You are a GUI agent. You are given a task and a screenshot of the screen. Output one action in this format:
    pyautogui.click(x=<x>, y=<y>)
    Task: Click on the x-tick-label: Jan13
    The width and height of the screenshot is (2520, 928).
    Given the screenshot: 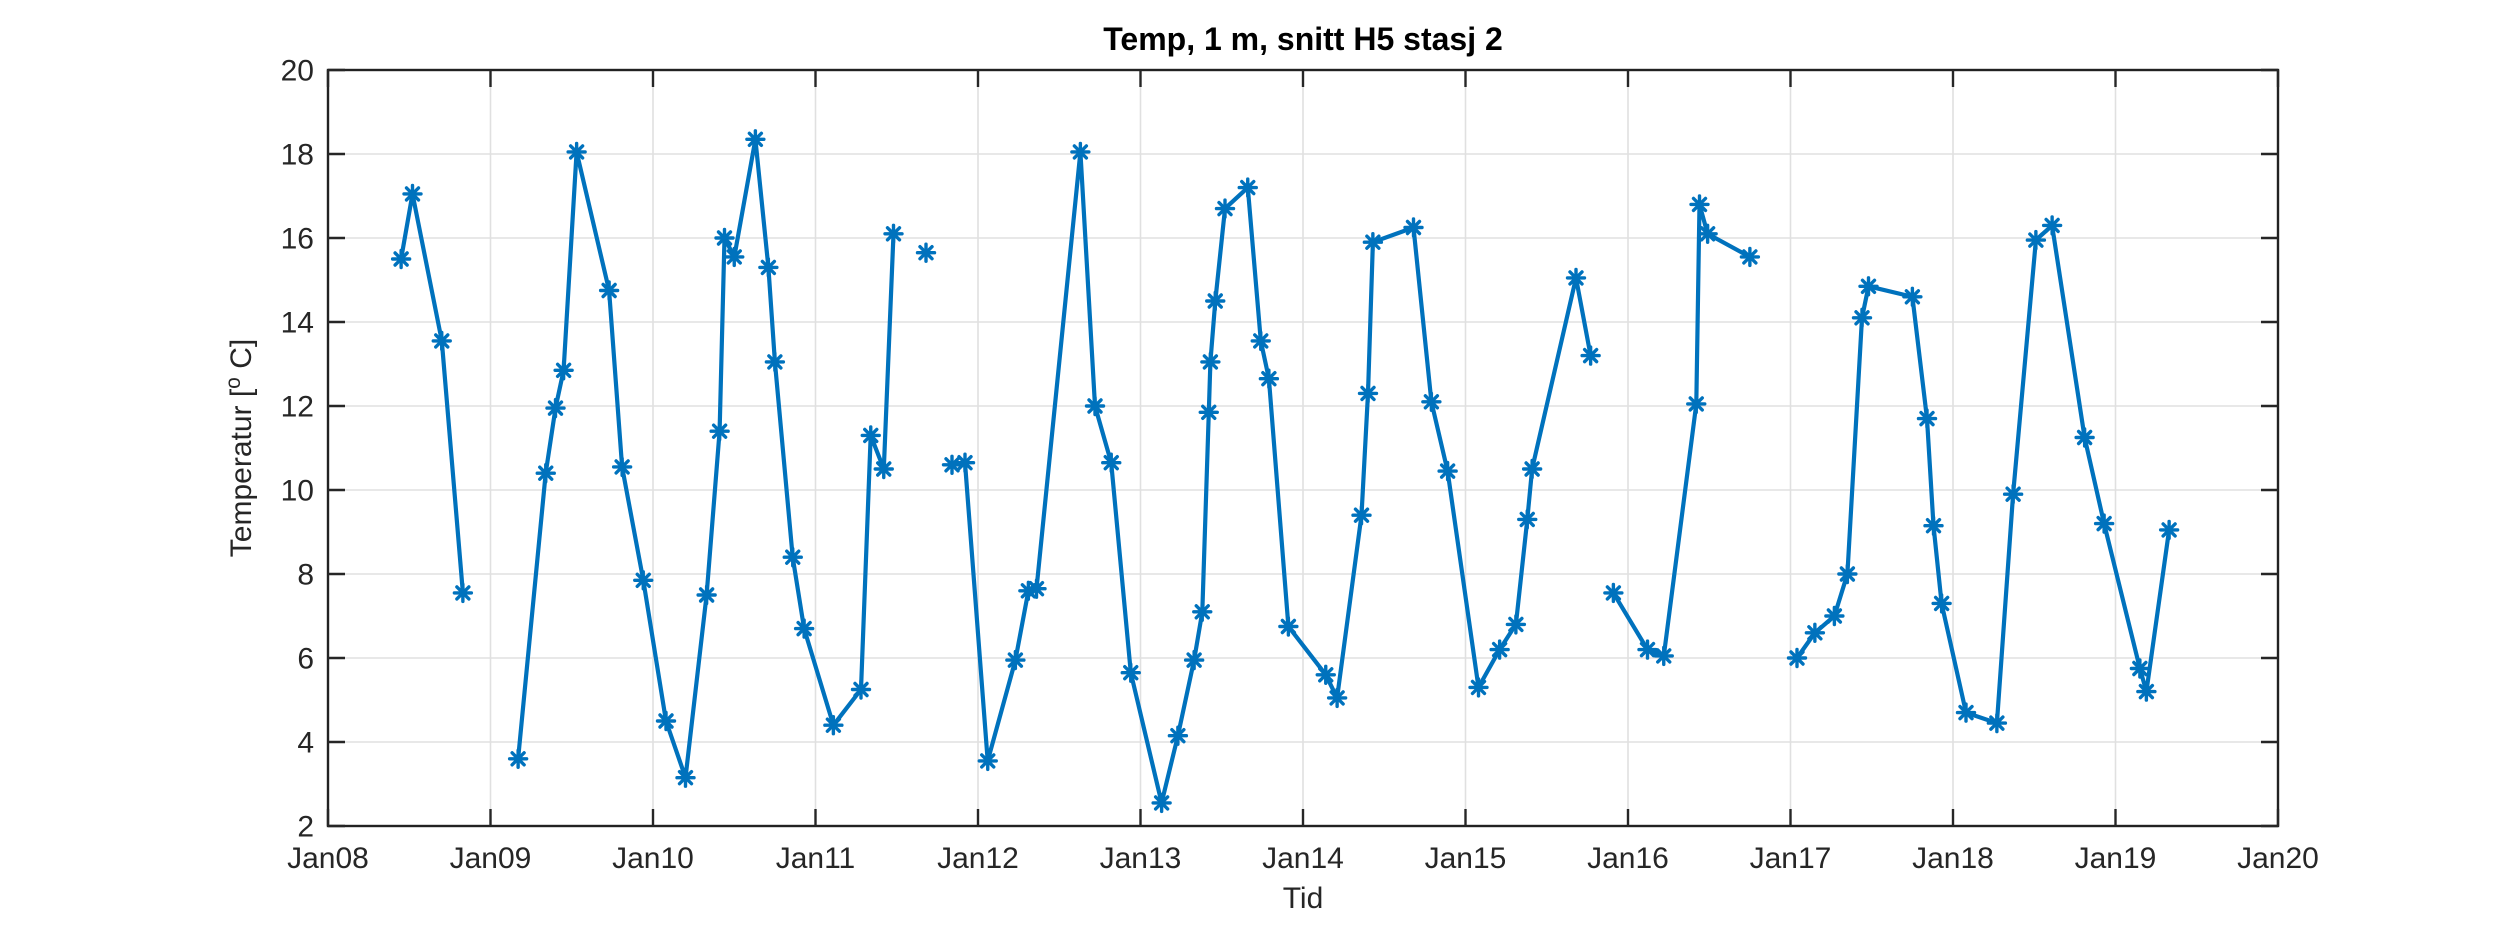 What is the action you would take?
    pyautogui.click(x=1141, y=858)
    